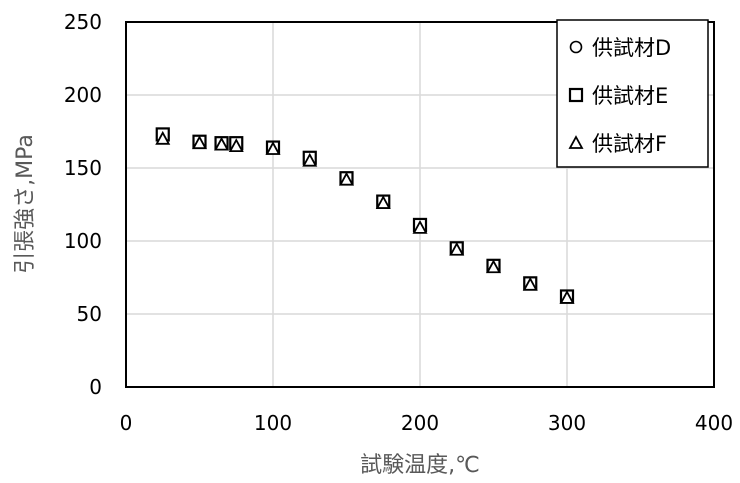 This screenshot has width=740, height=483. Describe the element at coordinates (83, 241) in the screenshot. I see `y-tick-label: 100` at that location.